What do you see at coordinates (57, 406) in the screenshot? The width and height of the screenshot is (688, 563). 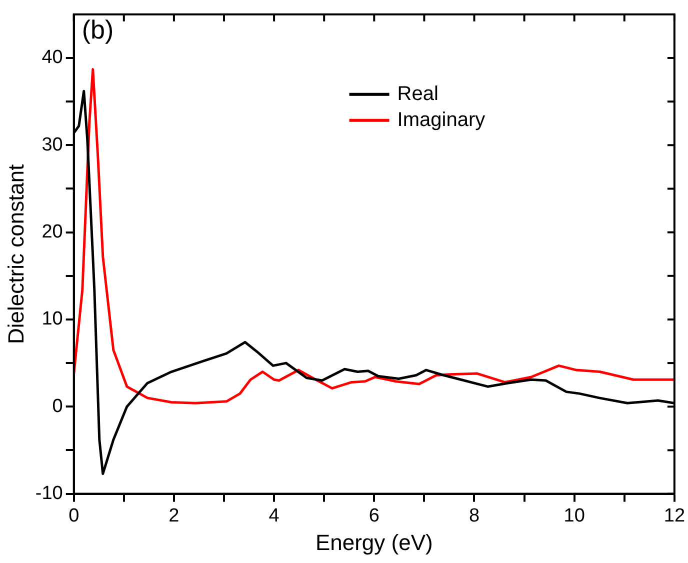 I see `y-tick-label: 0` at bounding box center [57, 406].